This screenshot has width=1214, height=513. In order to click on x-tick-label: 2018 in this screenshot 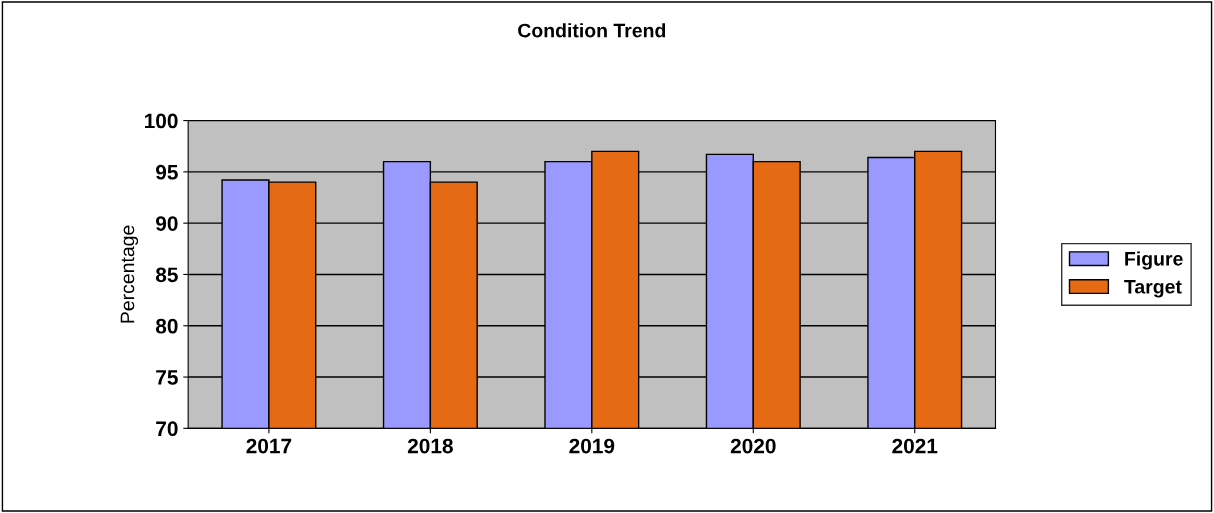, I will do `click(430, 446)`.